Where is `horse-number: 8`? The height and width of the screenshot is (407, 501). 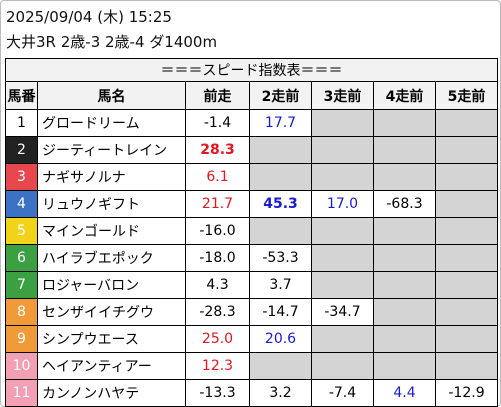
horse-number: 8 is located at coordinates (21, 312).